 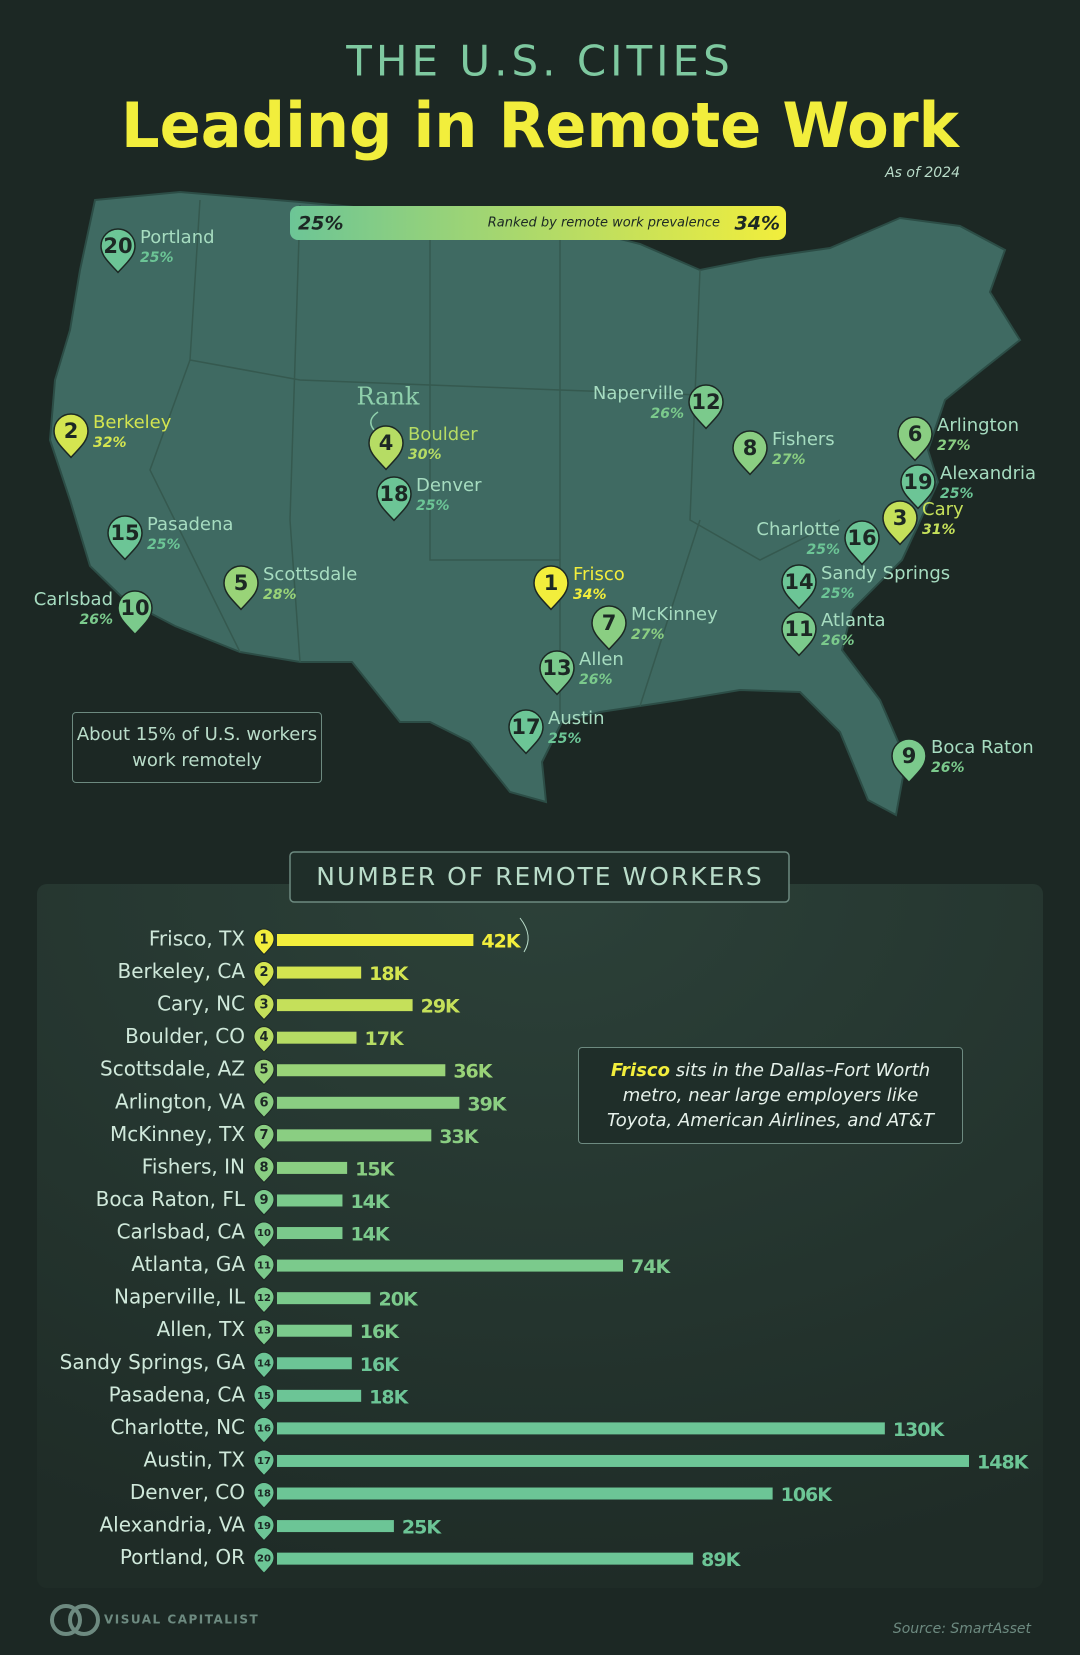 I want to click on city-name: Cary, so click(x=943, y=509).